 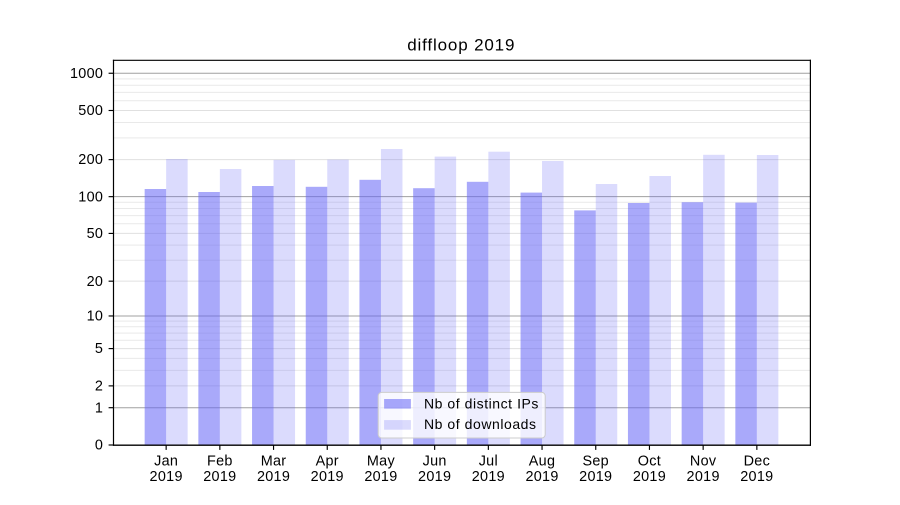 I want to click on svg-text: Aug, so click(x=542, y=462).